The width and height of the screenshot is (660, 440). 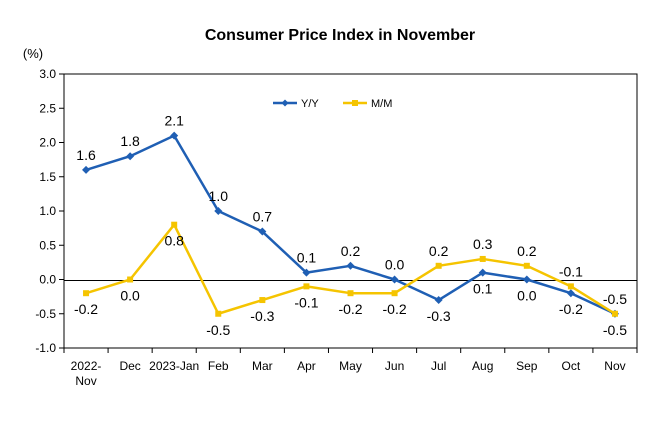 I want to click on x-tick-label-line: 2023-Jan, so click(x=174, y=366).